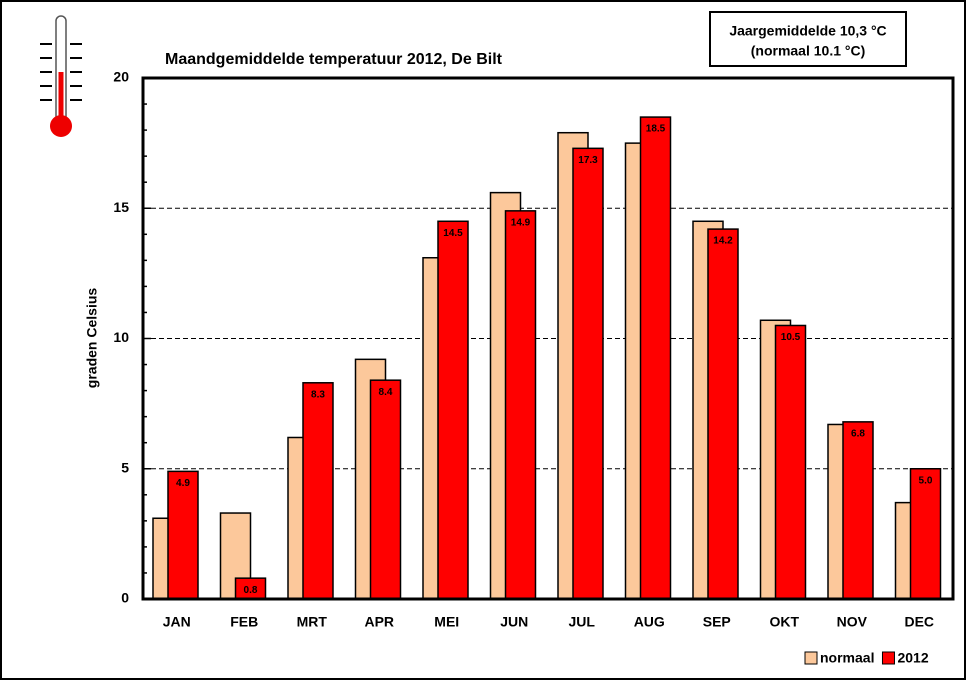 The image size is (966, 680). Describe the element at coordinates (717, 622) in the screenshot. I see `x-tick-label: SEP` at that location.